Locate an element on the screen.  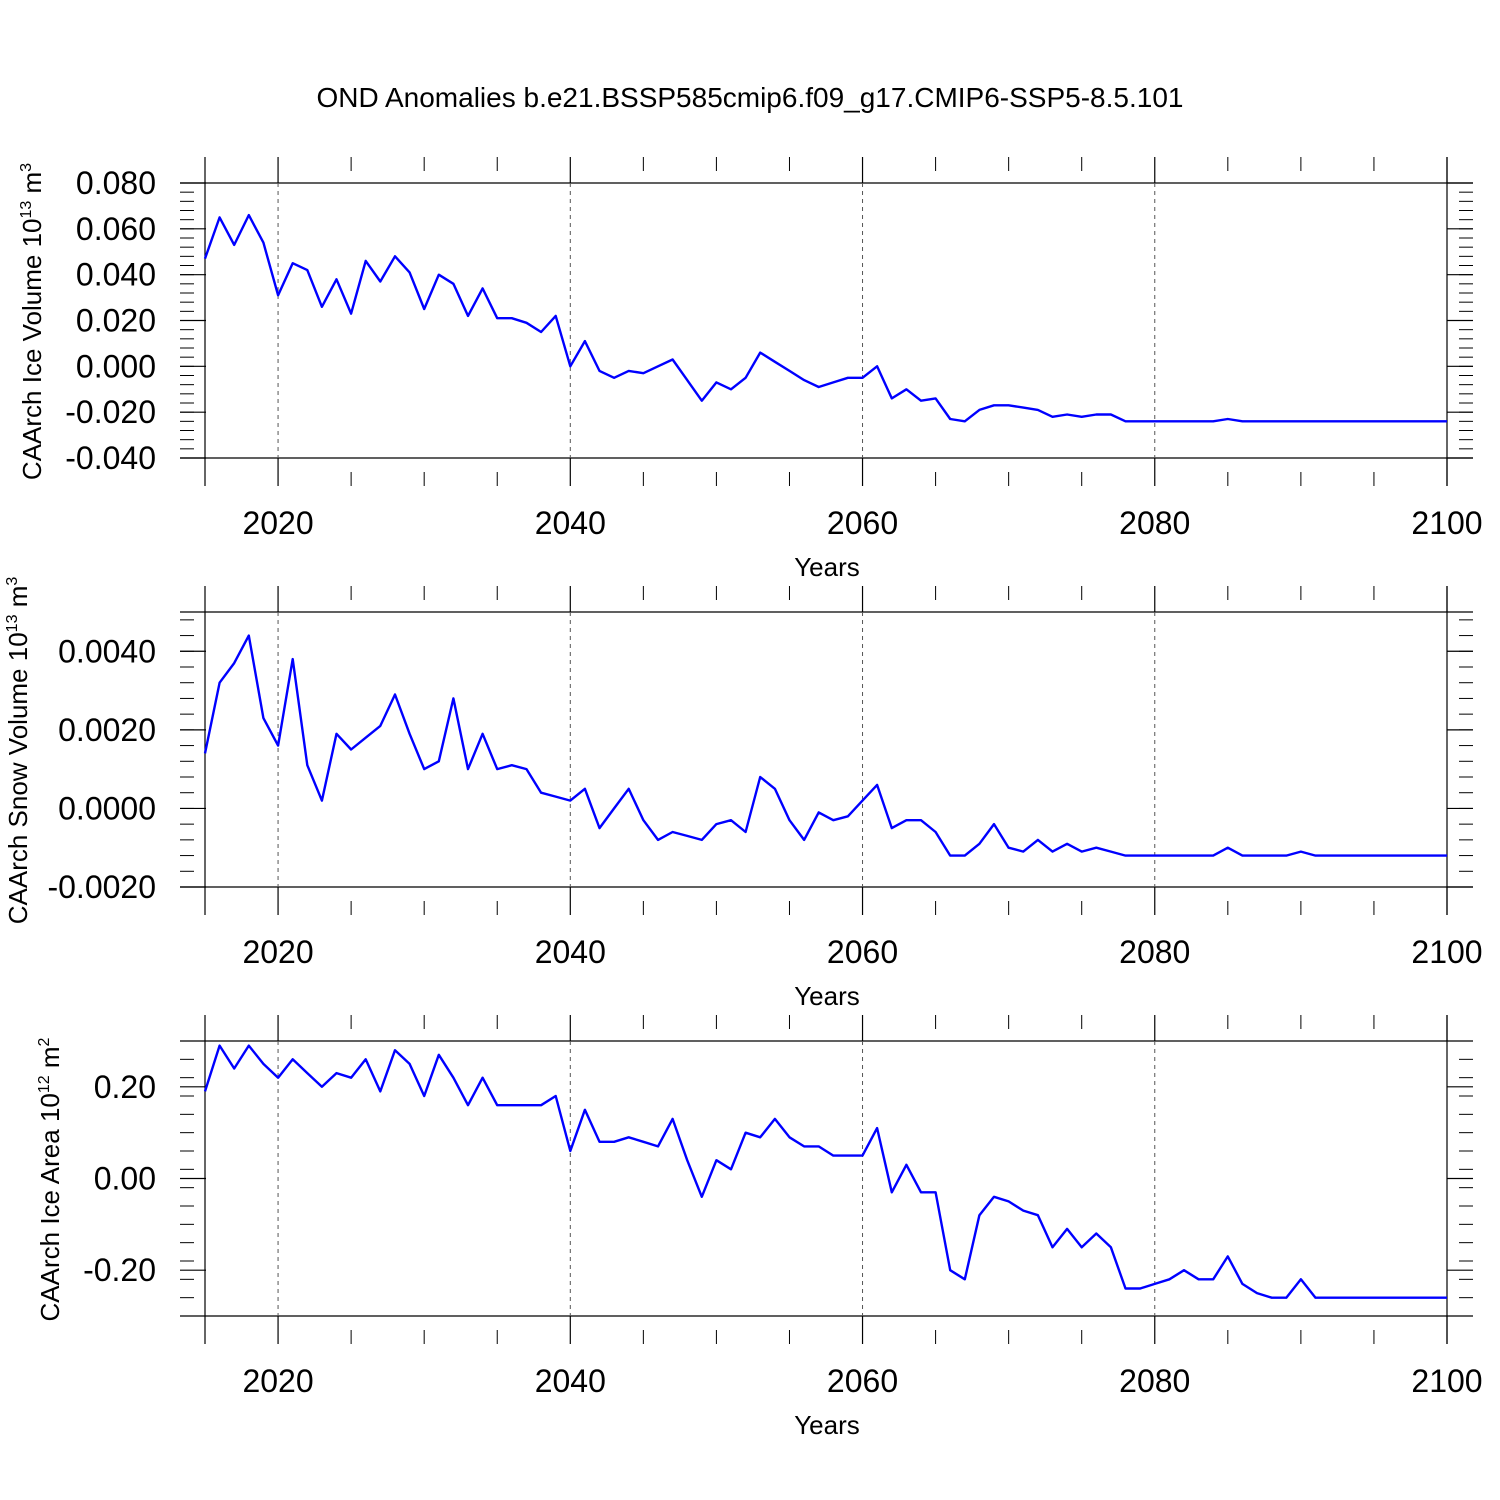
y-tick-label: 0.20 is located at coordinates (125, 1087).